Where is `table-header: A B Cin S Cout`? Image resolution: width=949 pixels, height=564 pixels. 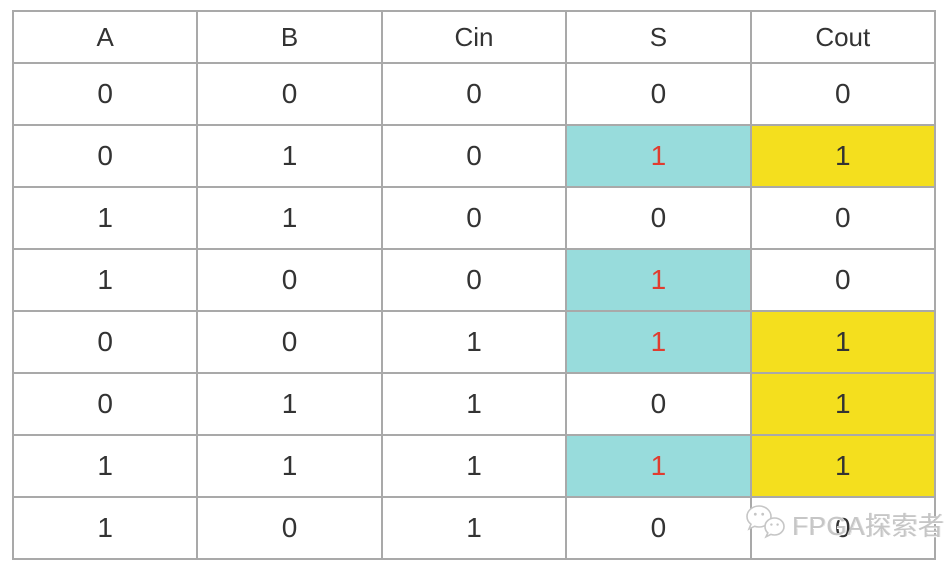 table-header: A B Cin S Cout is located at coordinates (474, 37).